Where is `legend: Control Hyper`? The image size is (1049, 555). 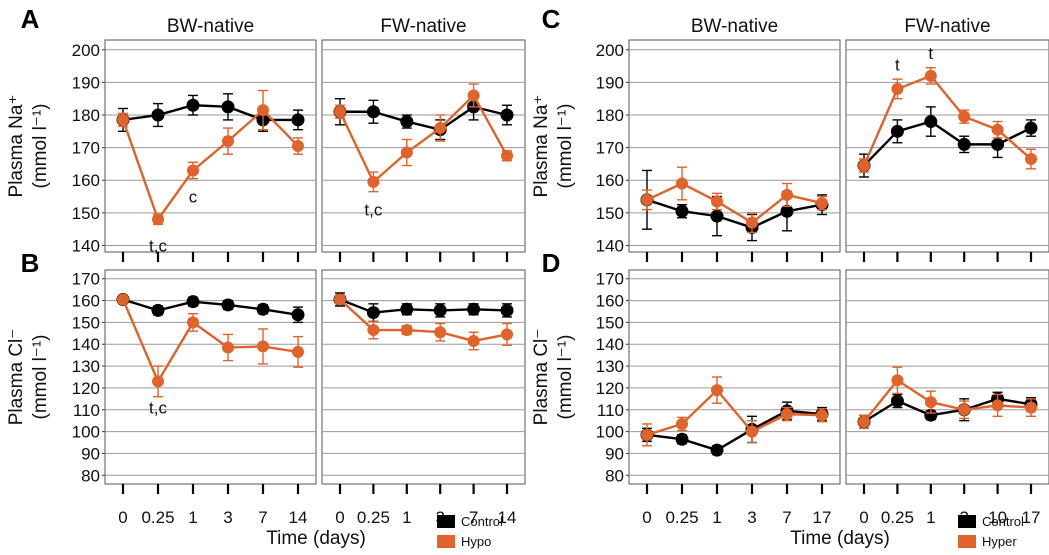 legend: Control Hyper is located at coordinates (991, 531).